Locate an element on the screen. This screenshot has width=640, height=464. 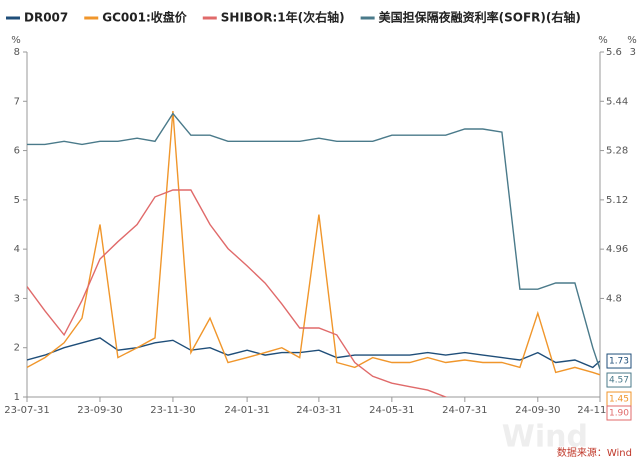
y3-unit: % is located at coordinates (632, 40).